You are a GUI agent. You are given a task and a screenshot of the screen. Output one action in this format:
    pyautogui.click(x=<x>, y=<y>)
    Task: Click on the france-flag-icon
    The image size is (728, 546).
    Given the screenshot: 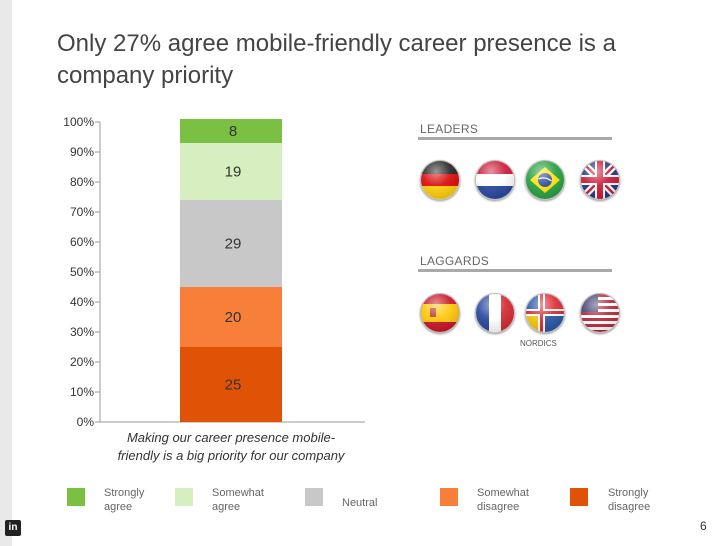 What is the action you would take?
    pyautogui.click(x=495, y=313)
    